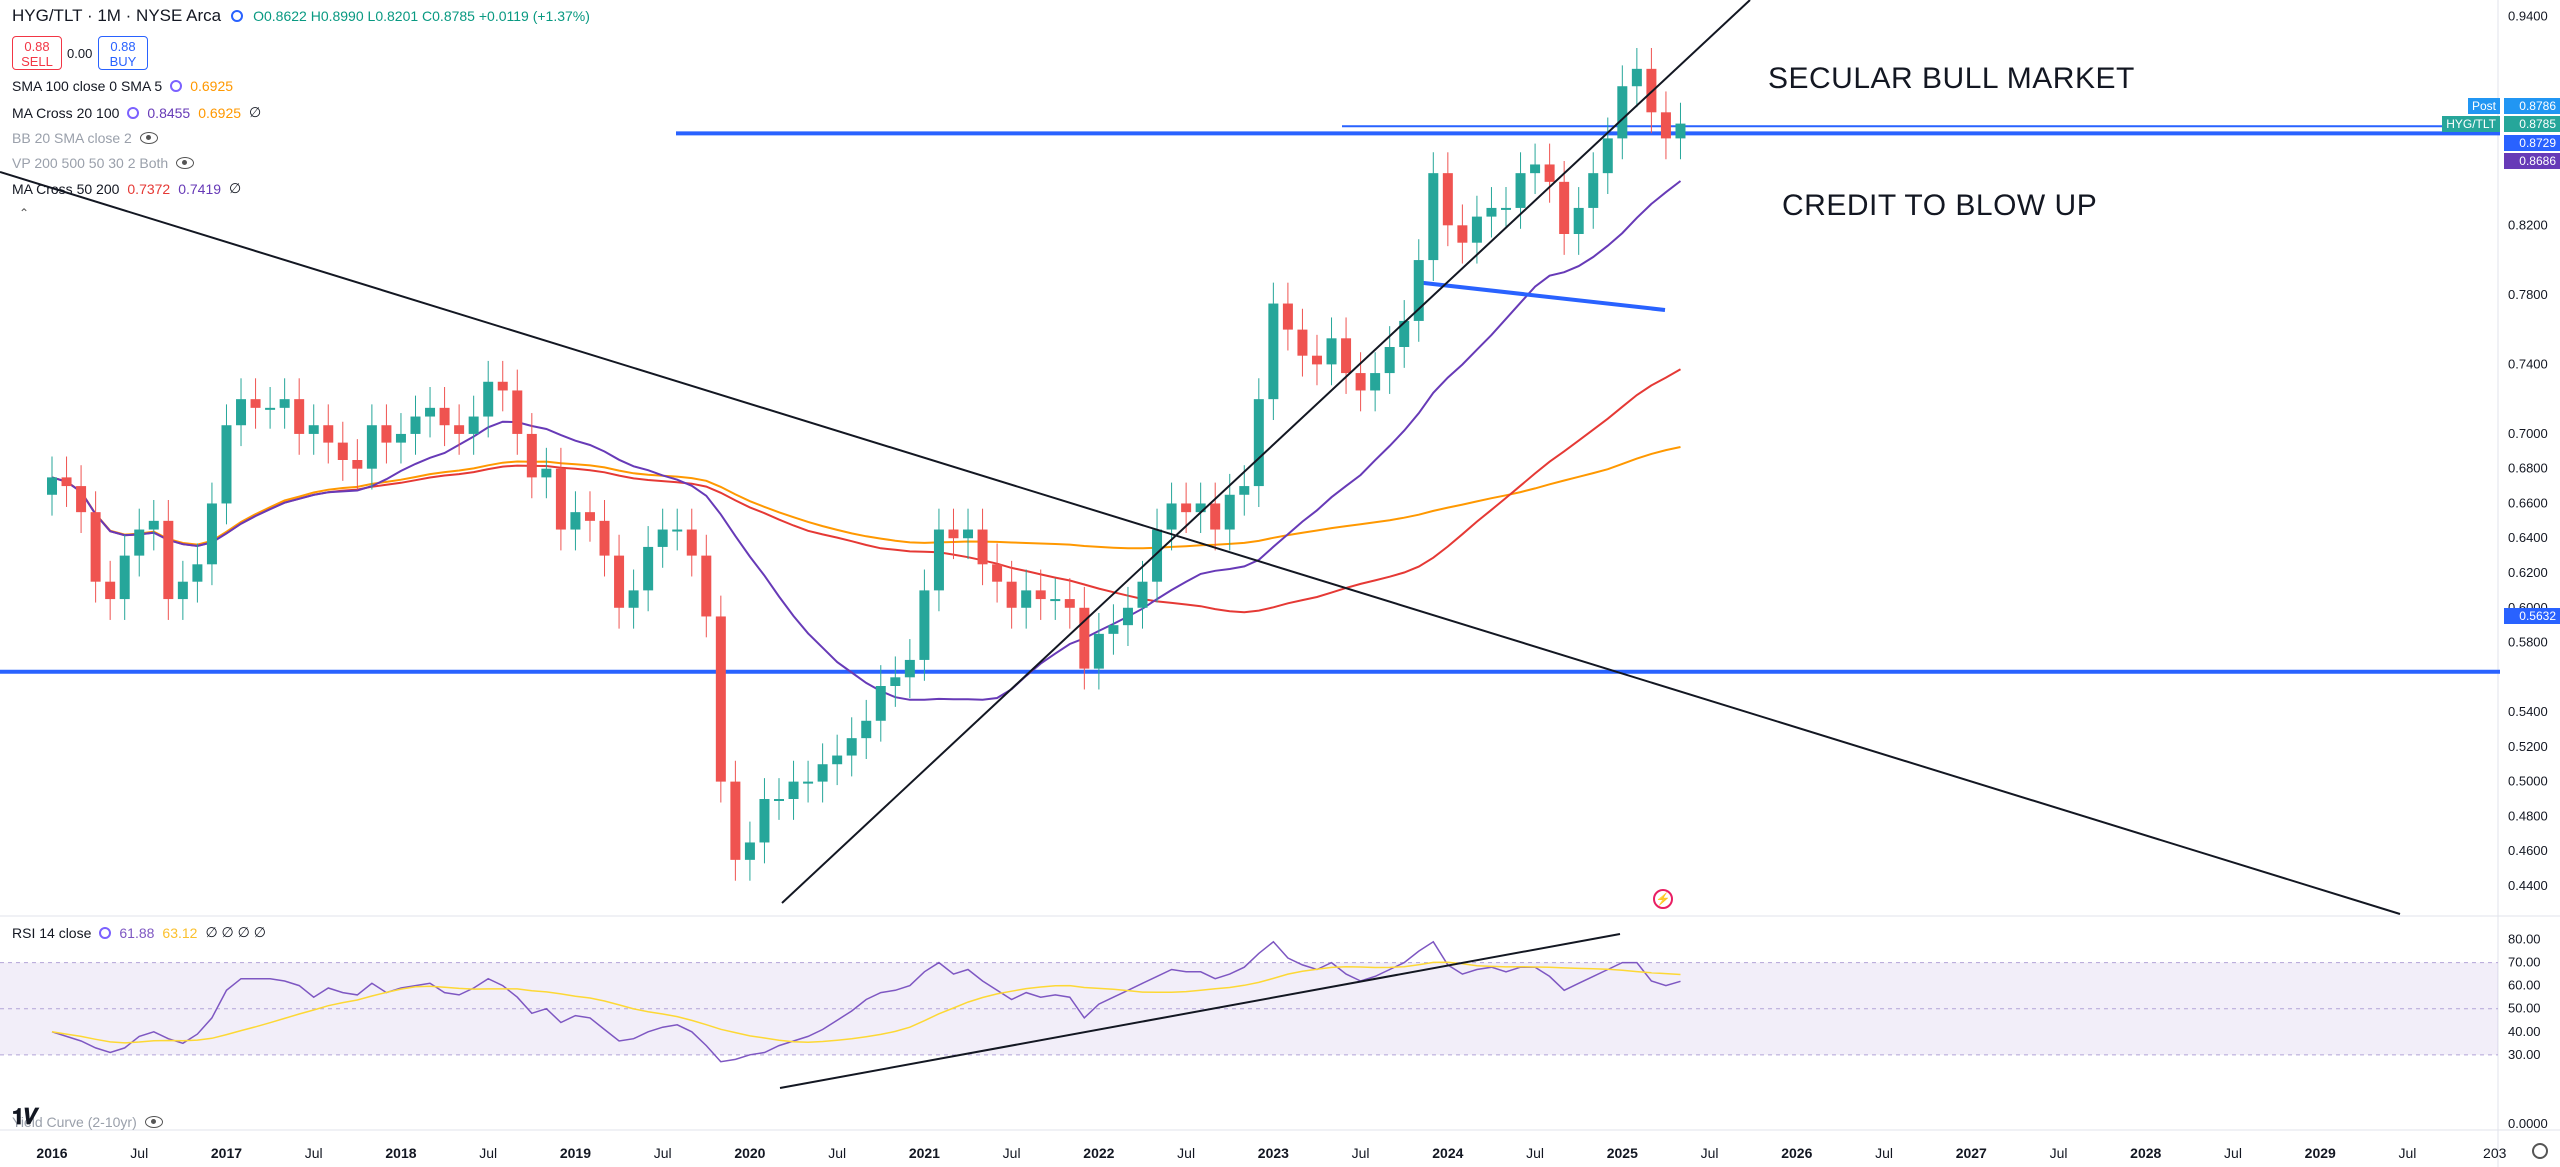 Image resolution: width=2560 pixels, height=1167 pixels. I want to click on time-tick-label: 2021, so click(924, 1153).